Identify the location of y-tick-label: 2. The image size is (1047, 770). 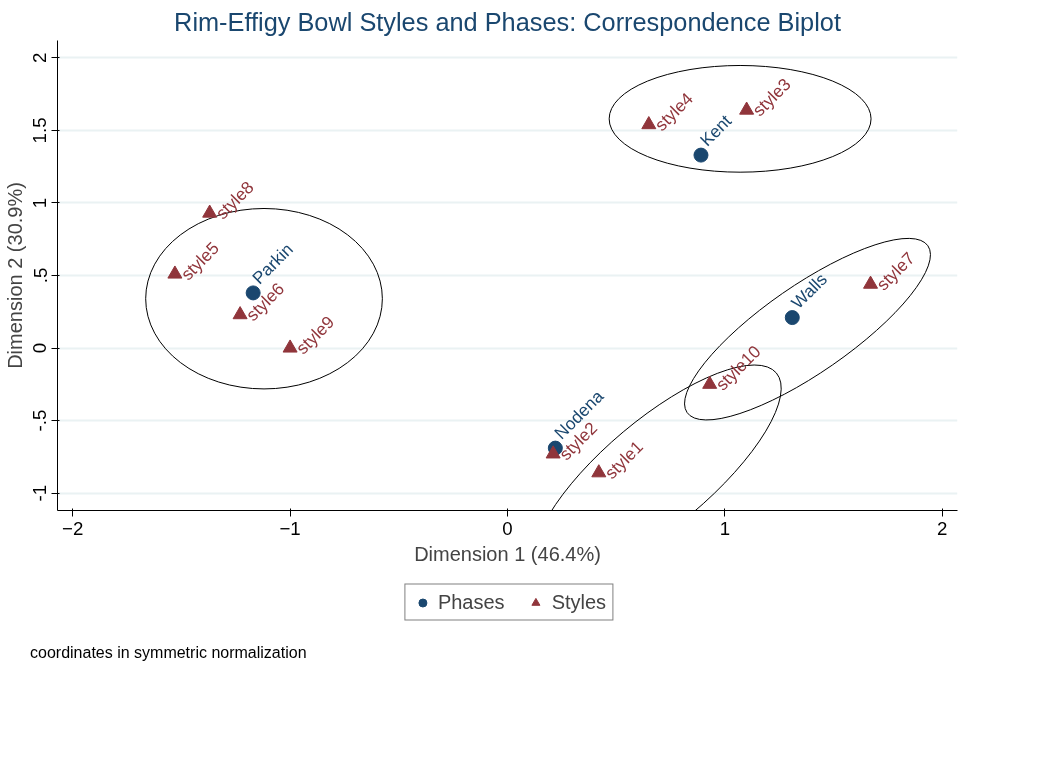
(40, 58).